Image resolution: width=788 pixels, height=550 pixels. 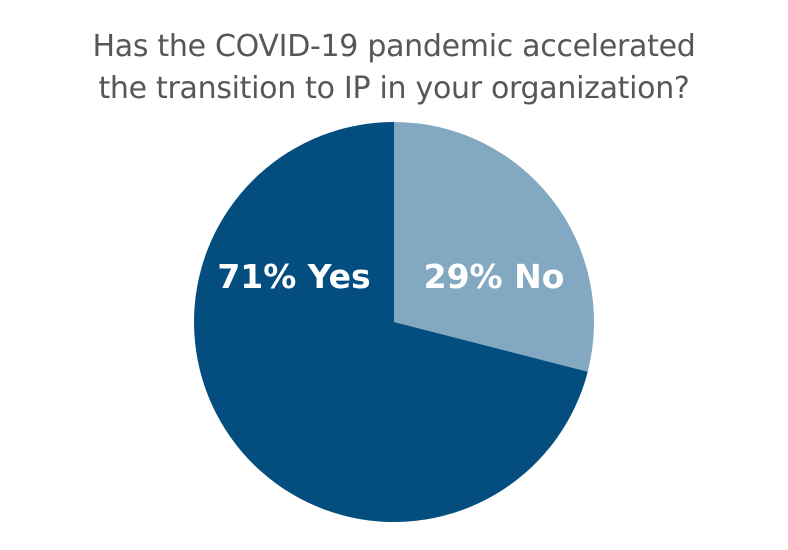 I want to click on pie-labels: 29% No 71% Yes, so click(x=390, y=276).